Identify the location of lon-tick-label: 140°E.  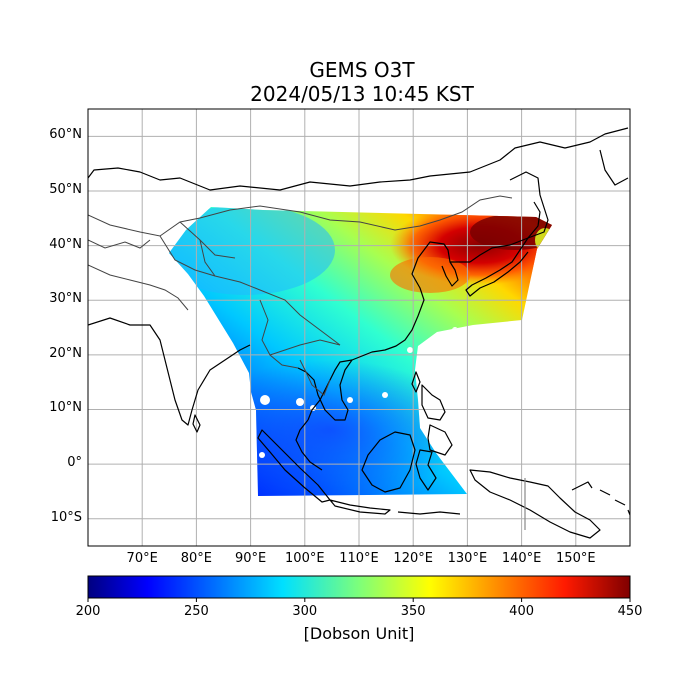
(521, 558).